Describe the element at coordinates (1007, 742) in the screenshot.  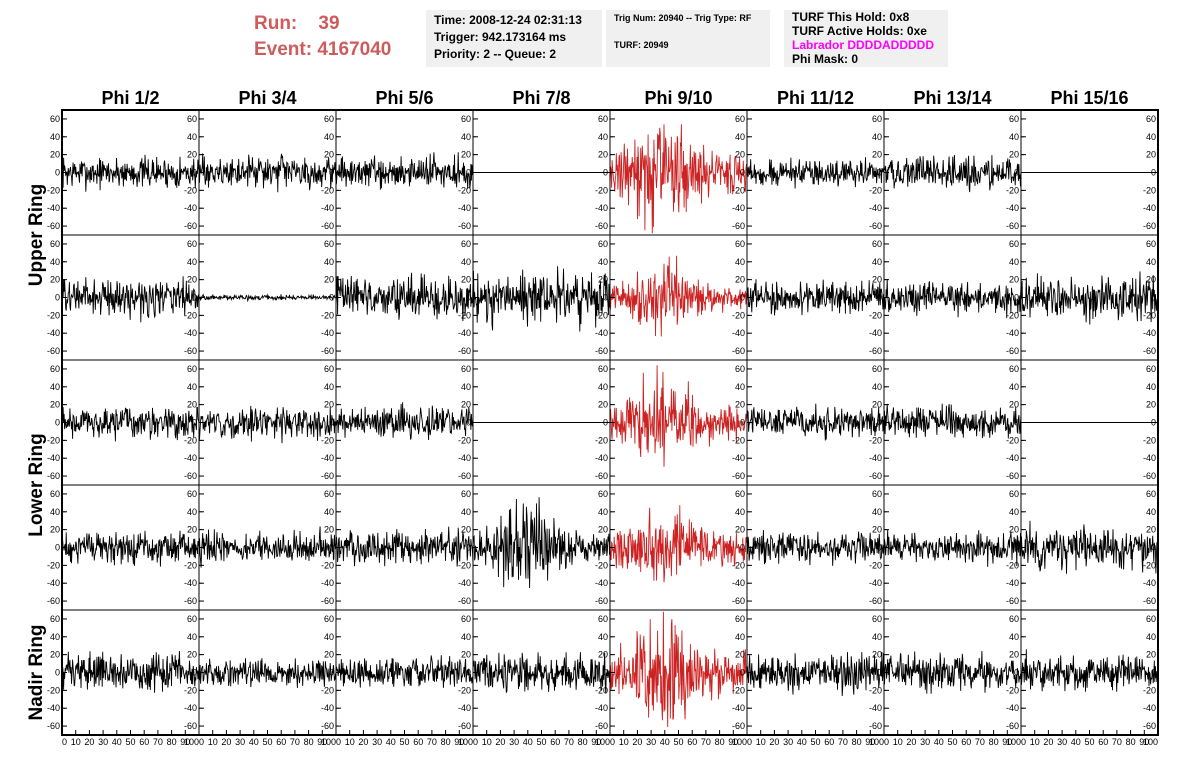
I see `x-tick-label: 90` at that location.